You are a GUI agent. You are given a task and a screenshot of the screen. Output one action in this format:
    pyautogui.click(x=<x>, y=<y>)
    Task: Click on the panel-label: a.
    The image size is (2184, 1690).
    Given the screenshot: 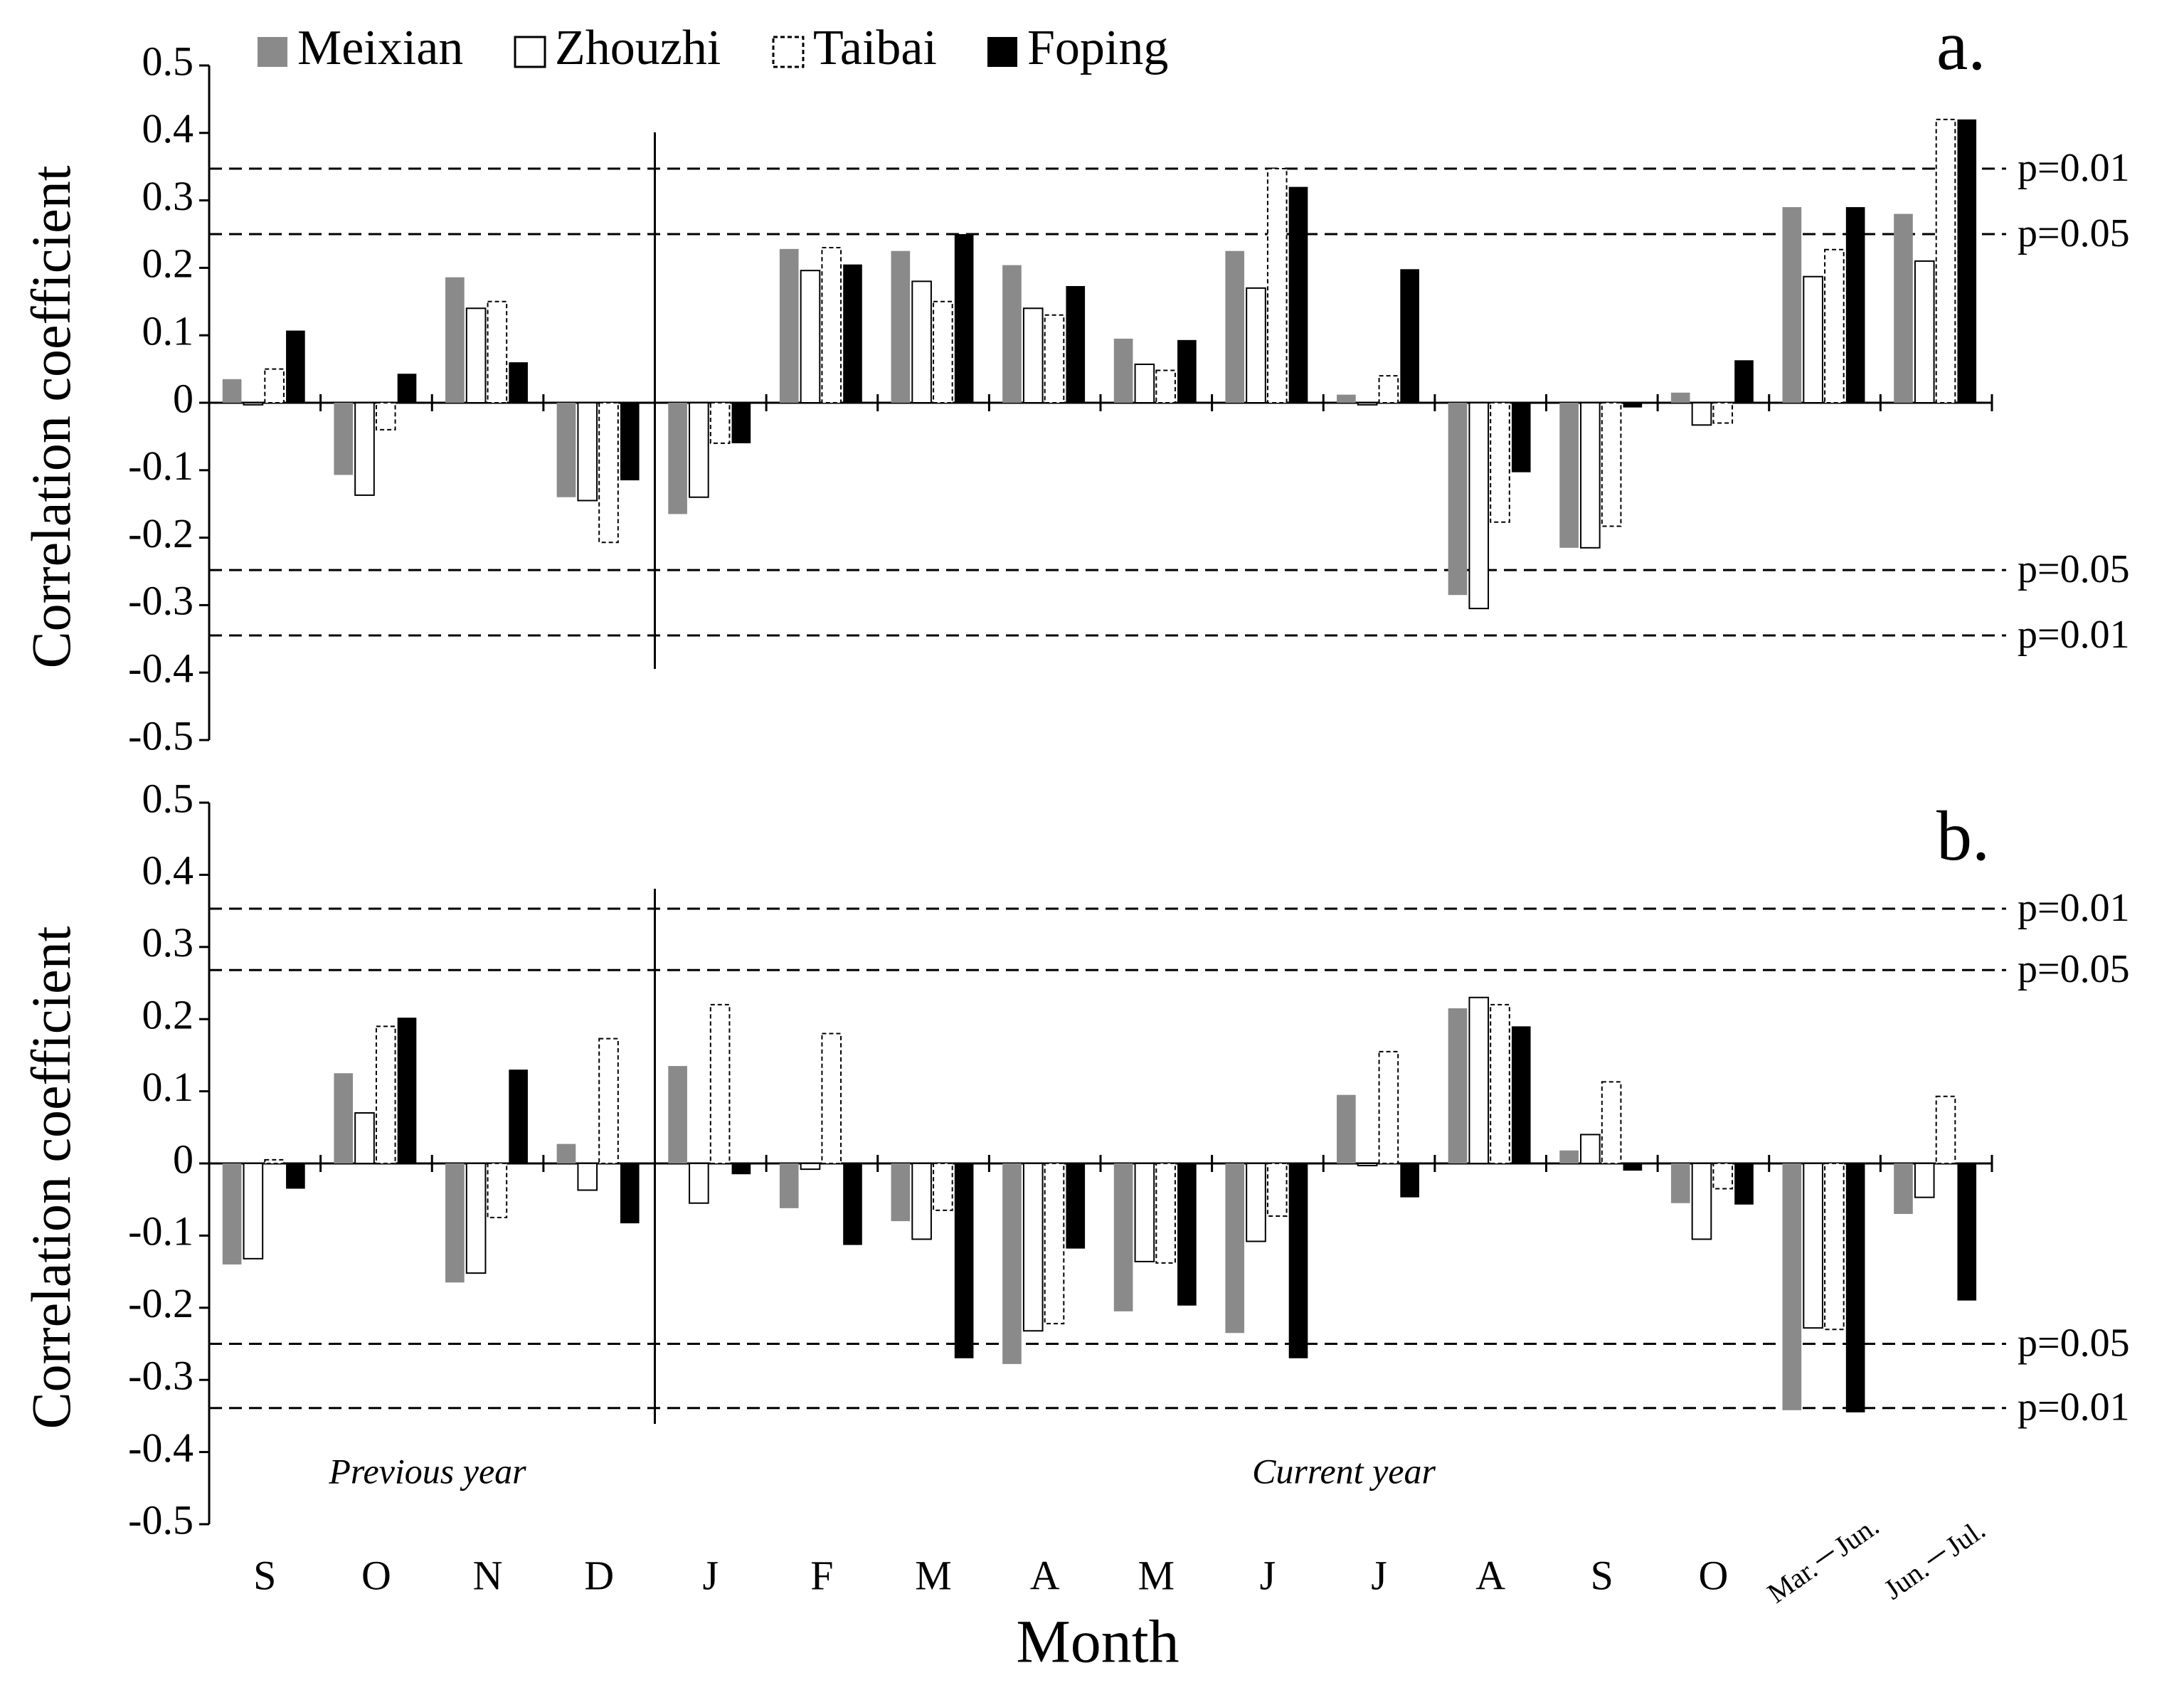 What is the action you would take?
    pyautogui.click(x=1961, y=45)
    